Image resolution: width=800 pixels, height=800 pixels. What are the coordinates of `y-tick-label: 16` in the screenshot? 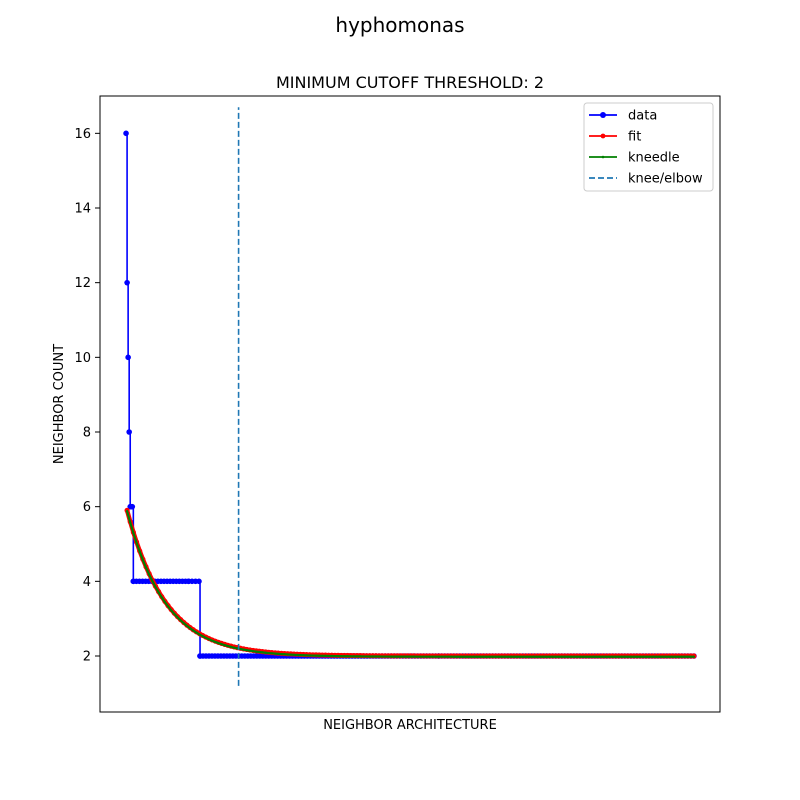 It's located at (82, 134).